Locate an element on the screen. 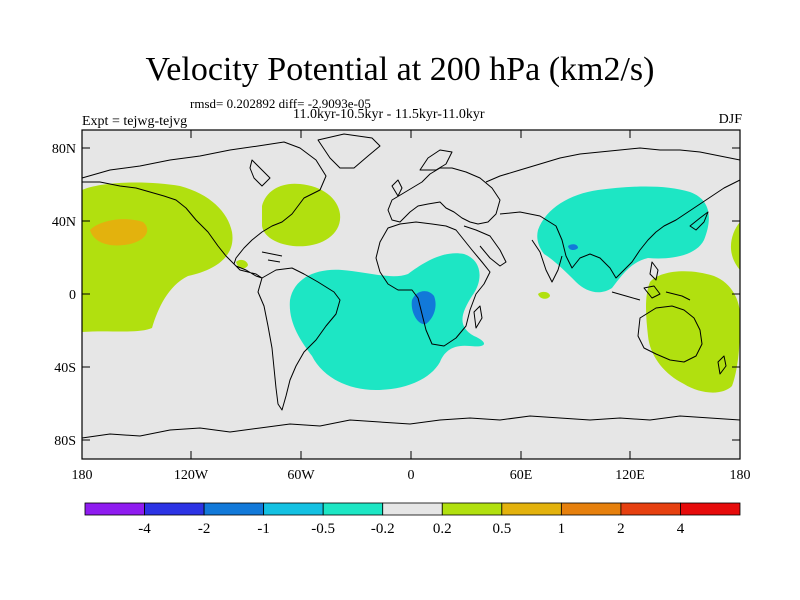 The image size is (800, 600). experiment-label: Expt = tejwg-tejvg is located at coordinates (135, 121).